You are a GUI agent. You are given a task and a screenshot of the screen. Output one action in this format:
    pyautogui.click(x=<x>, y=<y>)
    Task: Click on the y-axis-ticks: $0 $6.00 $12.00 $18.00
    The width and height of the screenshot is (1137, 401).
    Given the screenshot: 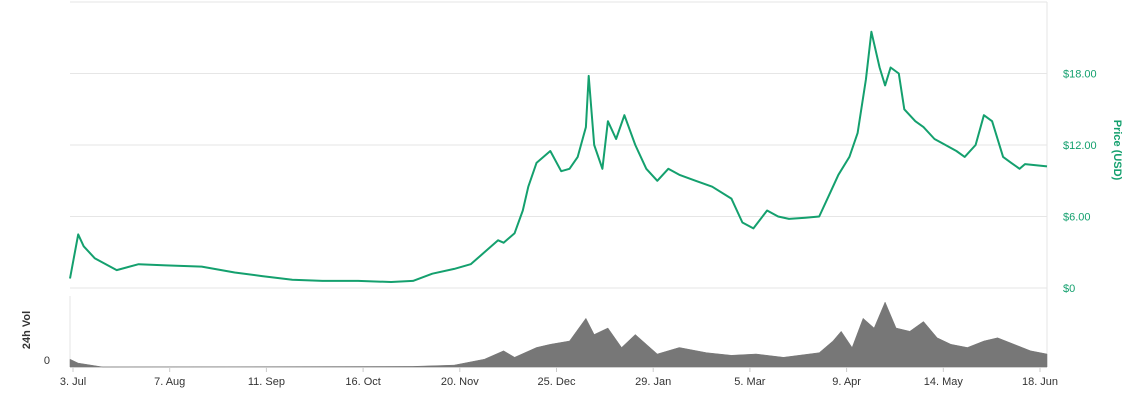 What is the action you would take?
    pyautogui.click(x=1080, y=182)
    